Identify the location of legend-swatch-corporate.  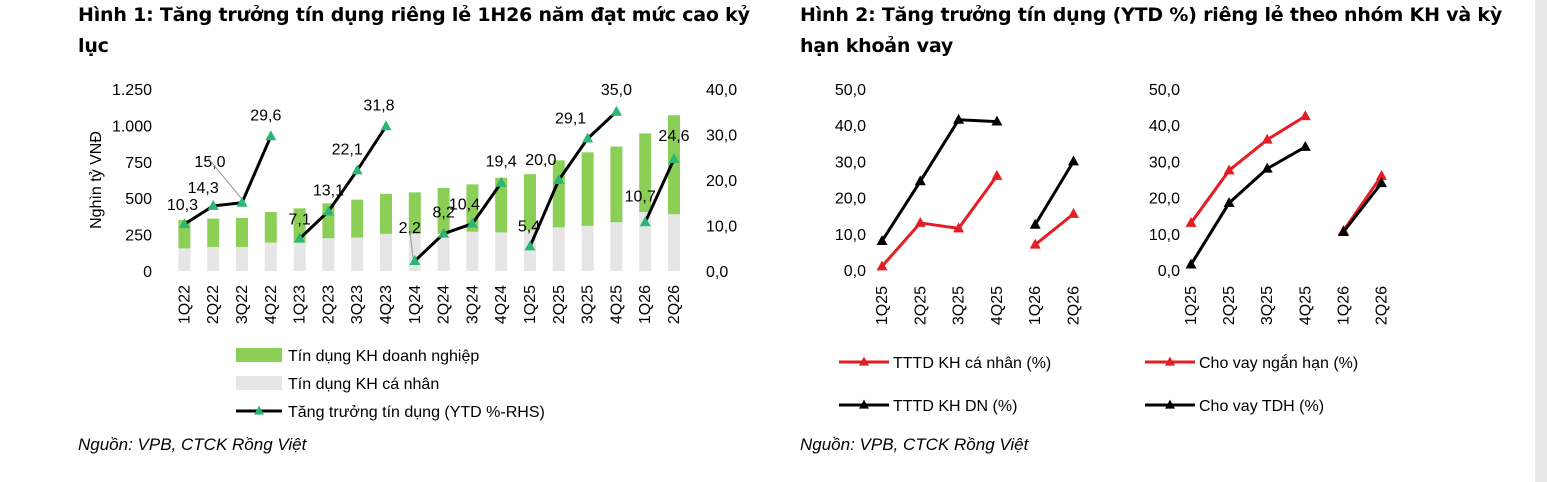
(259, 355).